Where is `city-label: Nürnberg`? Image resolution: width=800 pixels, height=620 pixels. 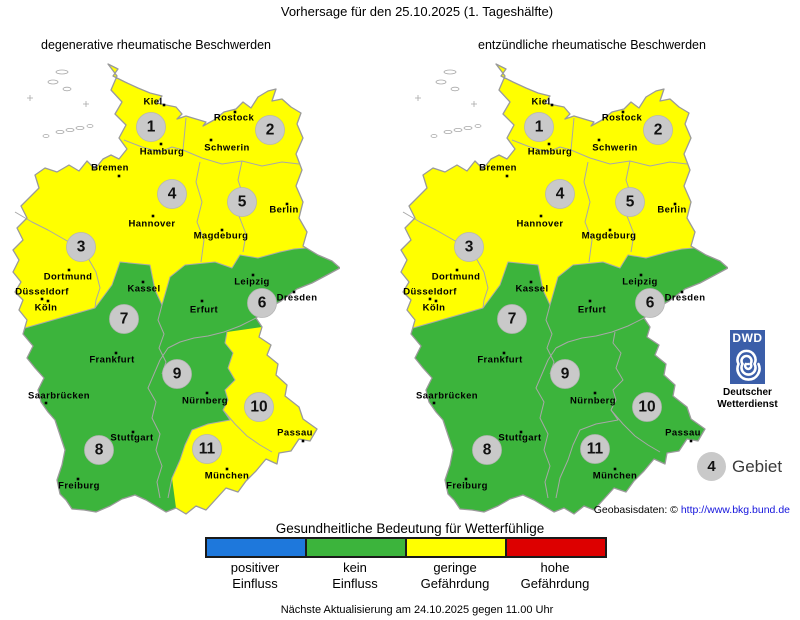 city-label: Nürnberg is located at coordinates (205, 401).